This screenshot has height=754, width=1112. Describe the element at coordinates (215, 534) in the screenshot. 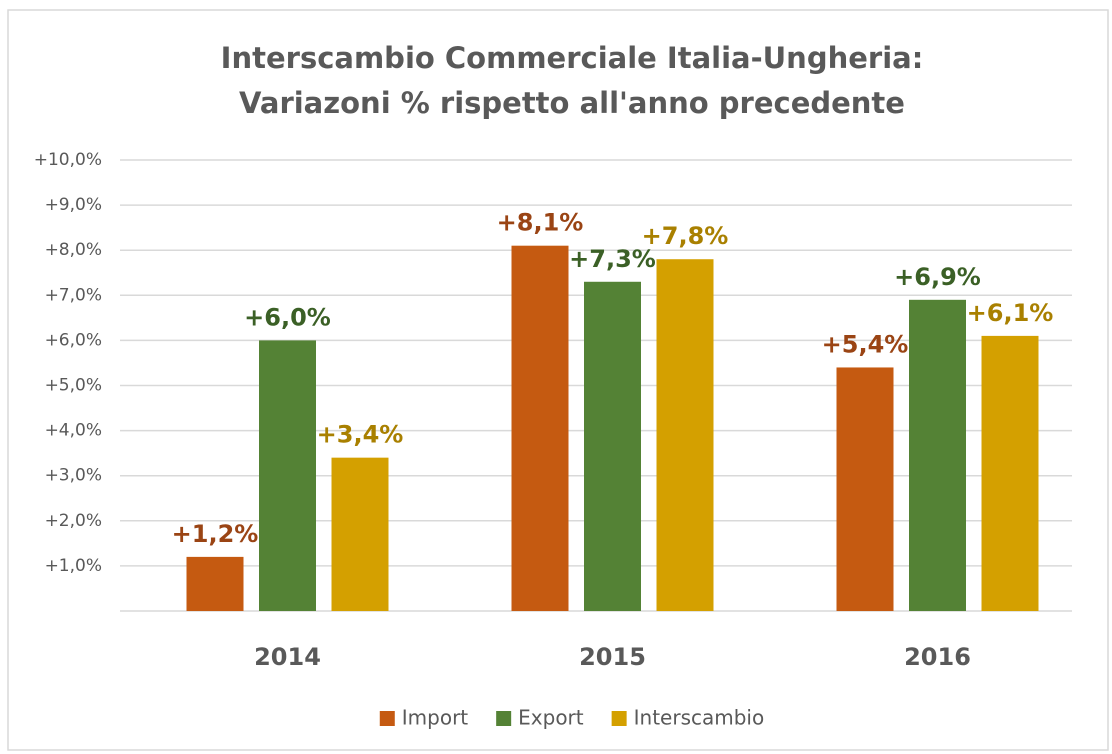

I see `data-label: +1,2%` at that location.